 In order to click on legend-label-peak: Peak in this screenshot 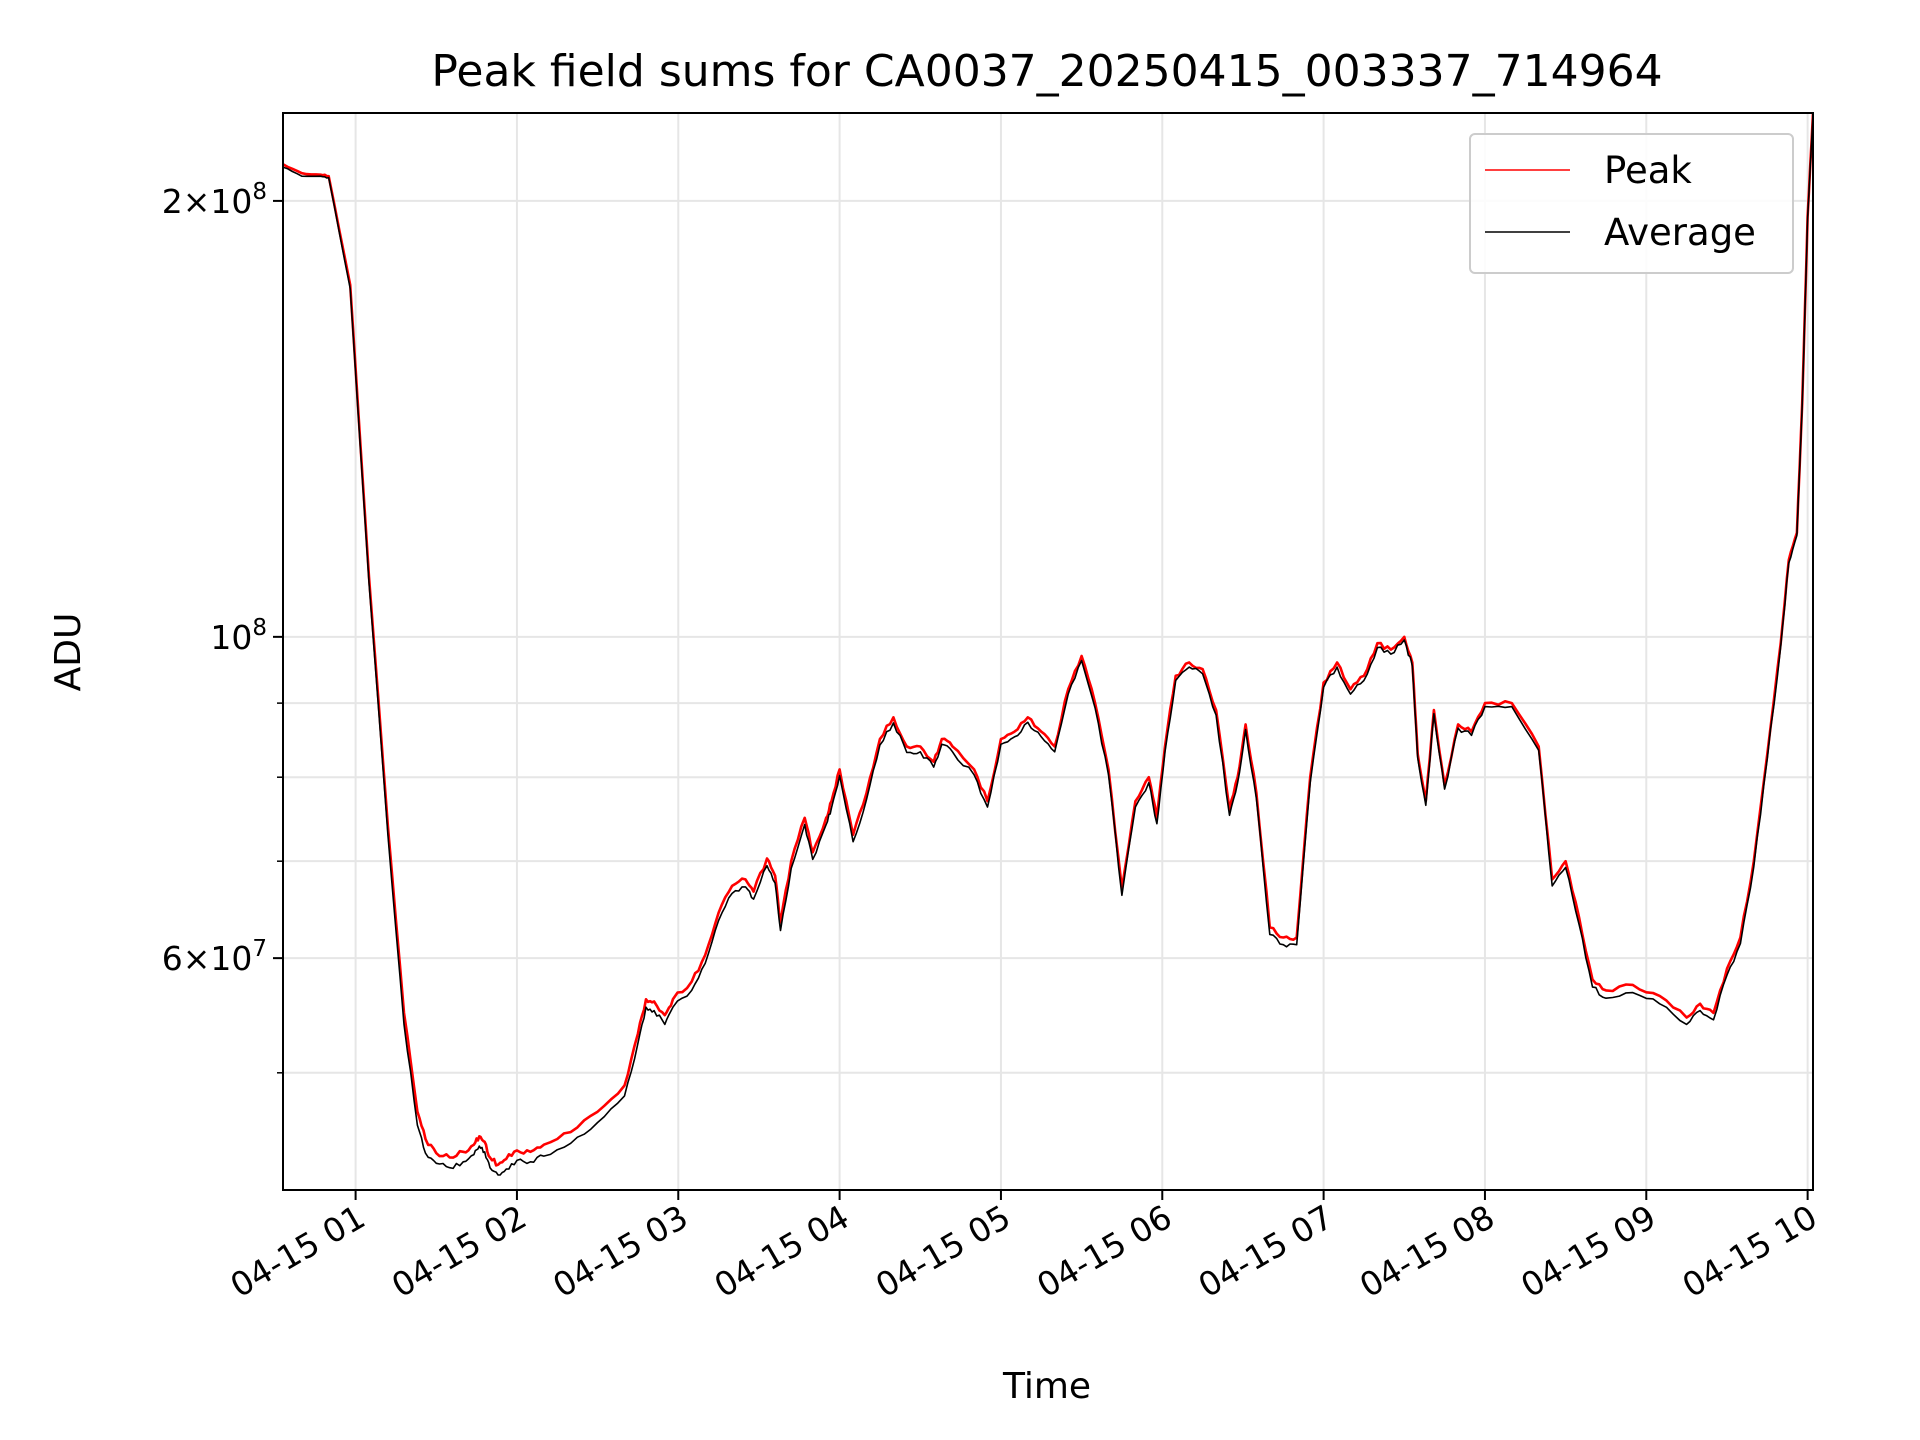, I will do `click(1648, 170)`.